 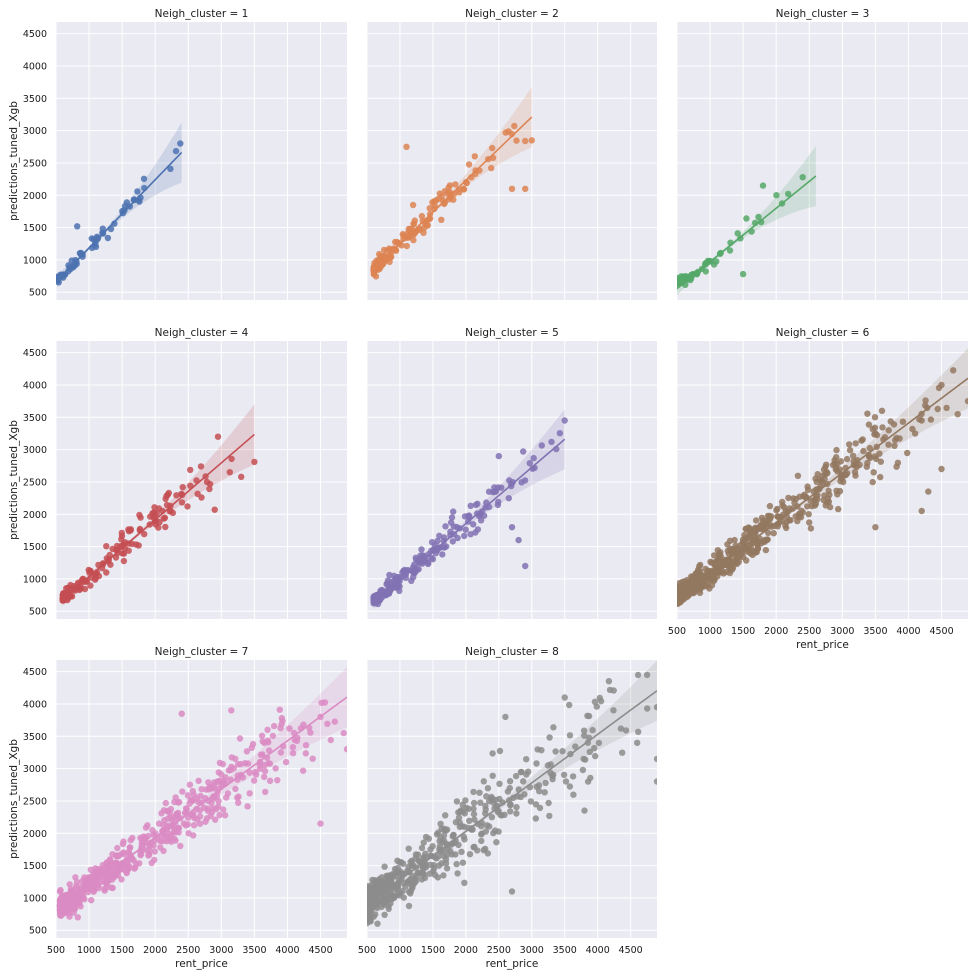 What do you see at coordinates (202, 333) in the screenshot?
I see `facet-title: Neigh_cluster = 4` at bounding box center [202, 333].